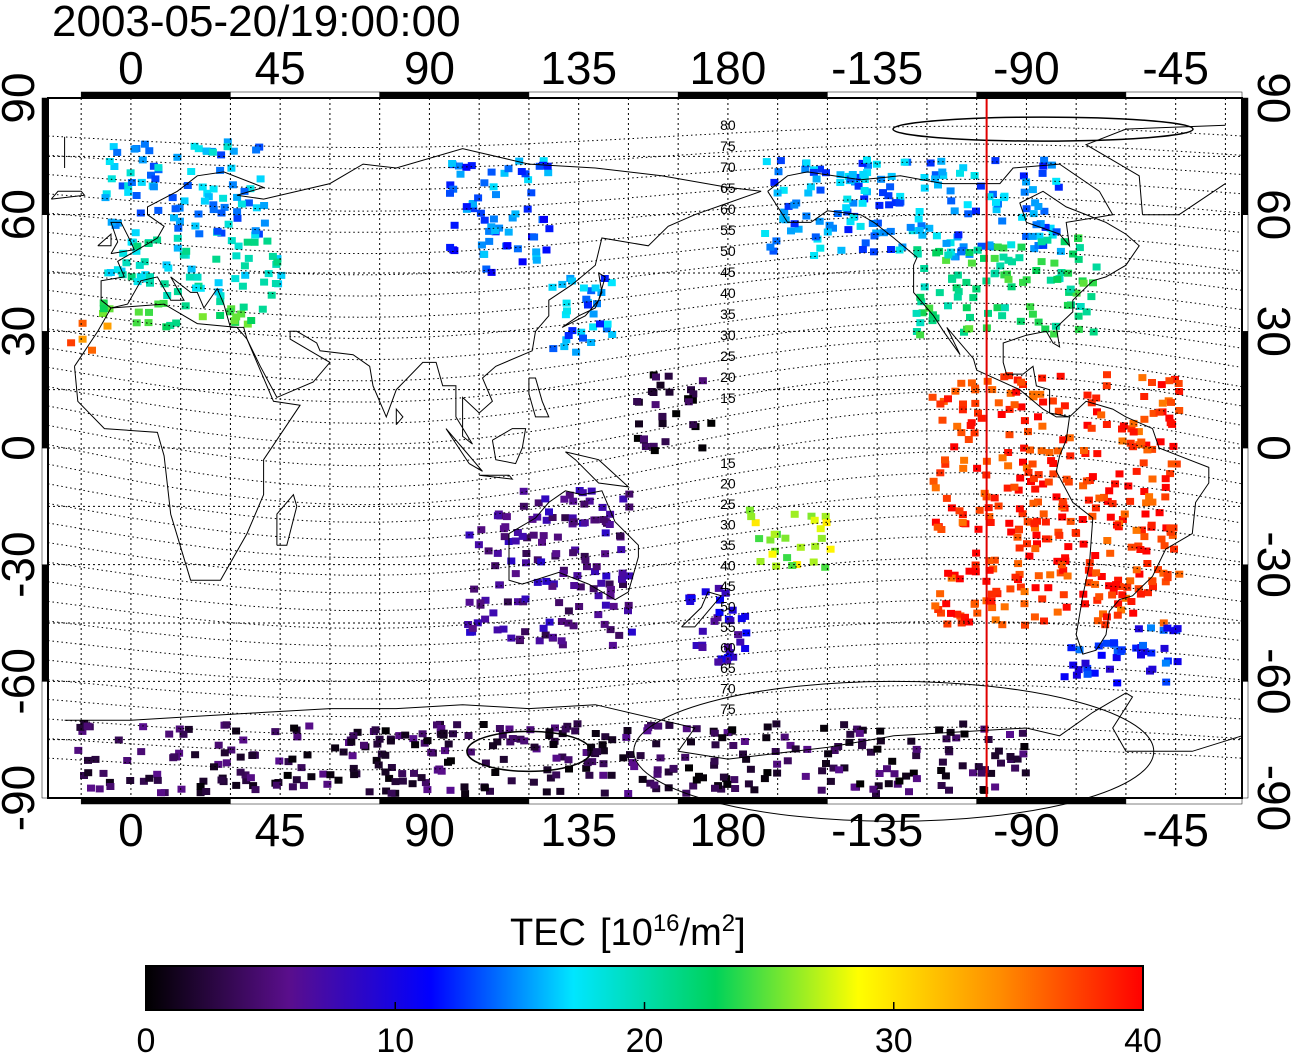 The width and height of the screenshot is (1292, 1057). What do you see at coordinates (1270, 451) in the screenshot?
I see `latitude-ticks-right: 90 60 30 0 -30 -60 -90` at bounding box center [1270, 451].